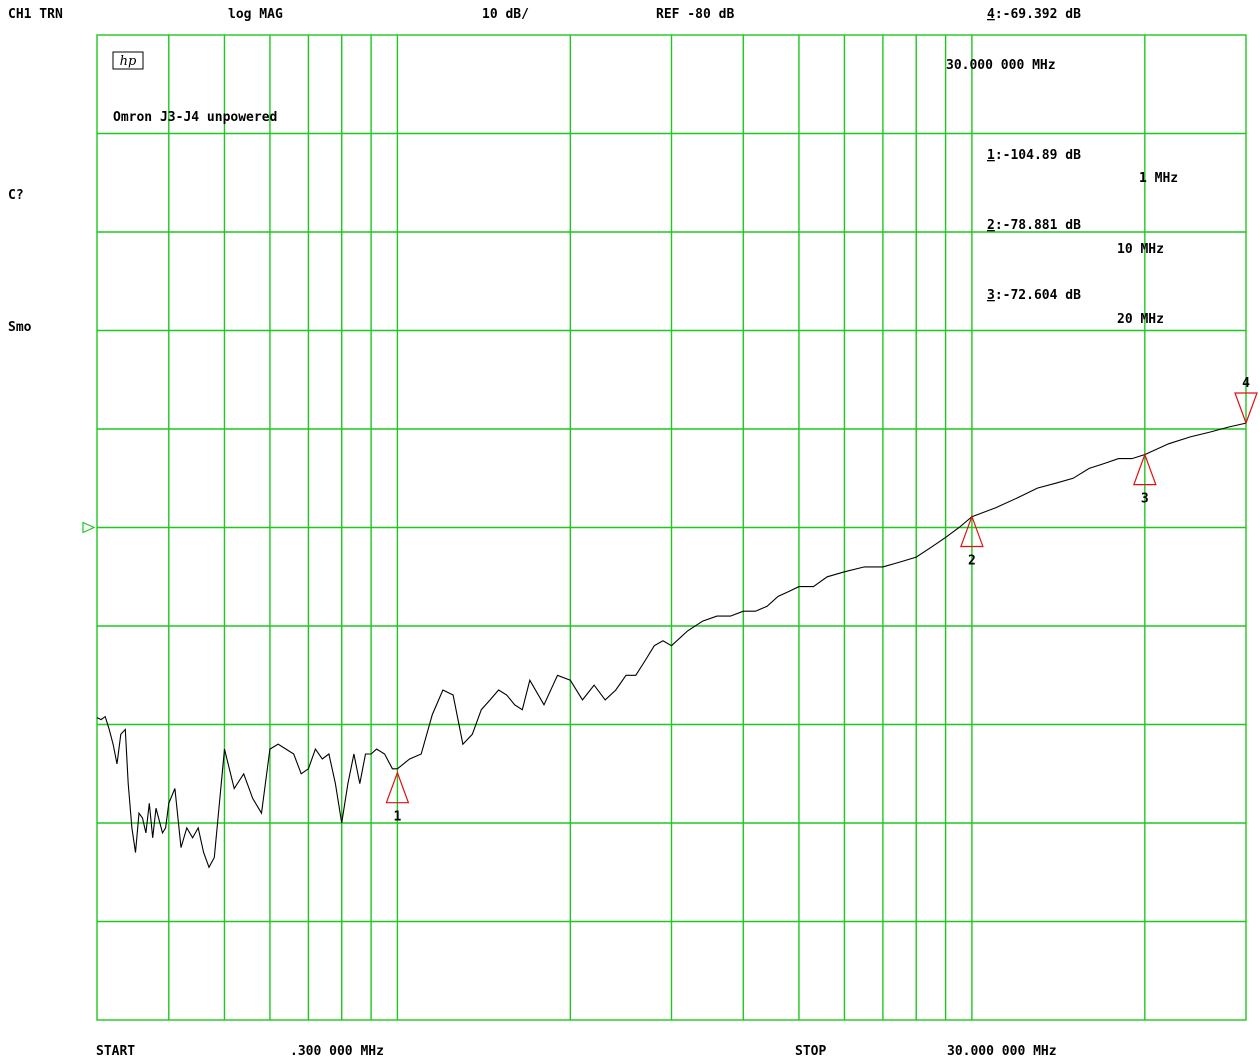 The image size is (1260, 1064). Describe the element at coordinates (337, 1051) in the screenshot. I see `start-frequency: .300 000 MHz` at that location.